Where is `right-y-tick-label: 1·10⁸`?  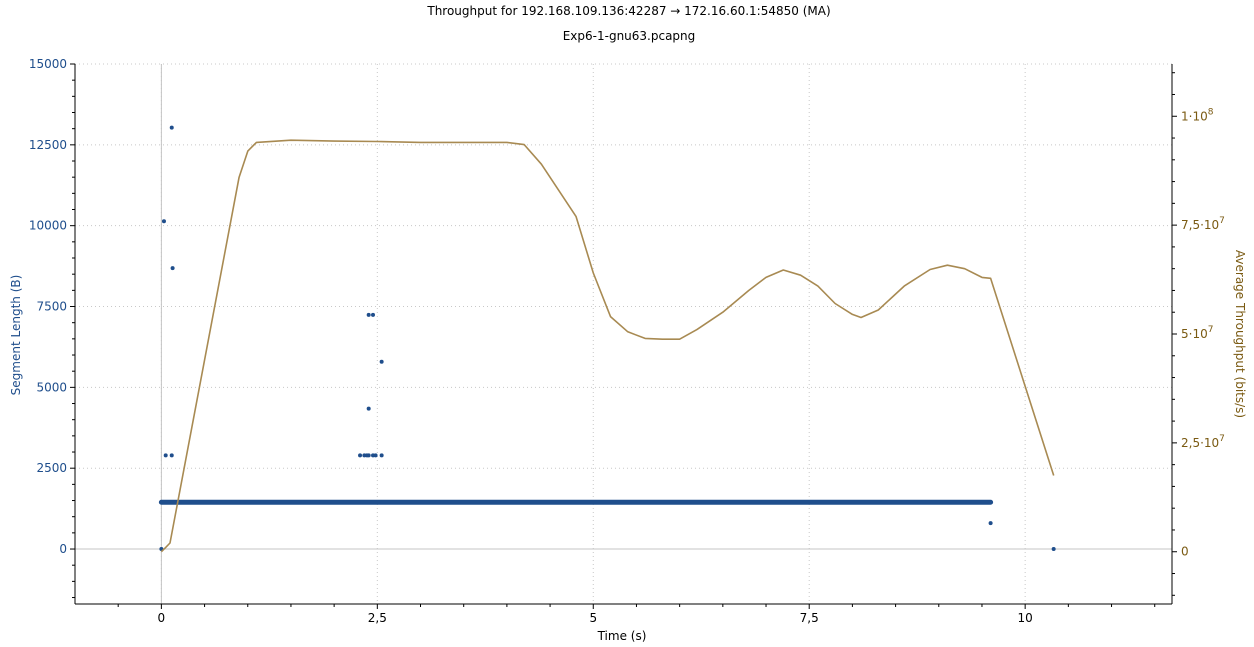
right-y-tick-label: 1·10⁸ is located at coordinates (1197, 115).